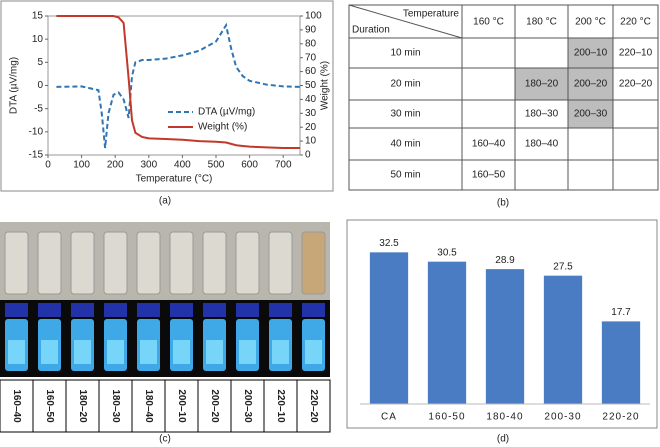 This screenshot has width=660, height=447. What do you see at coordinates (620, 417) in the screenshot?
I see `x-tick-label: 220-20` at bounding box center [620, 417].